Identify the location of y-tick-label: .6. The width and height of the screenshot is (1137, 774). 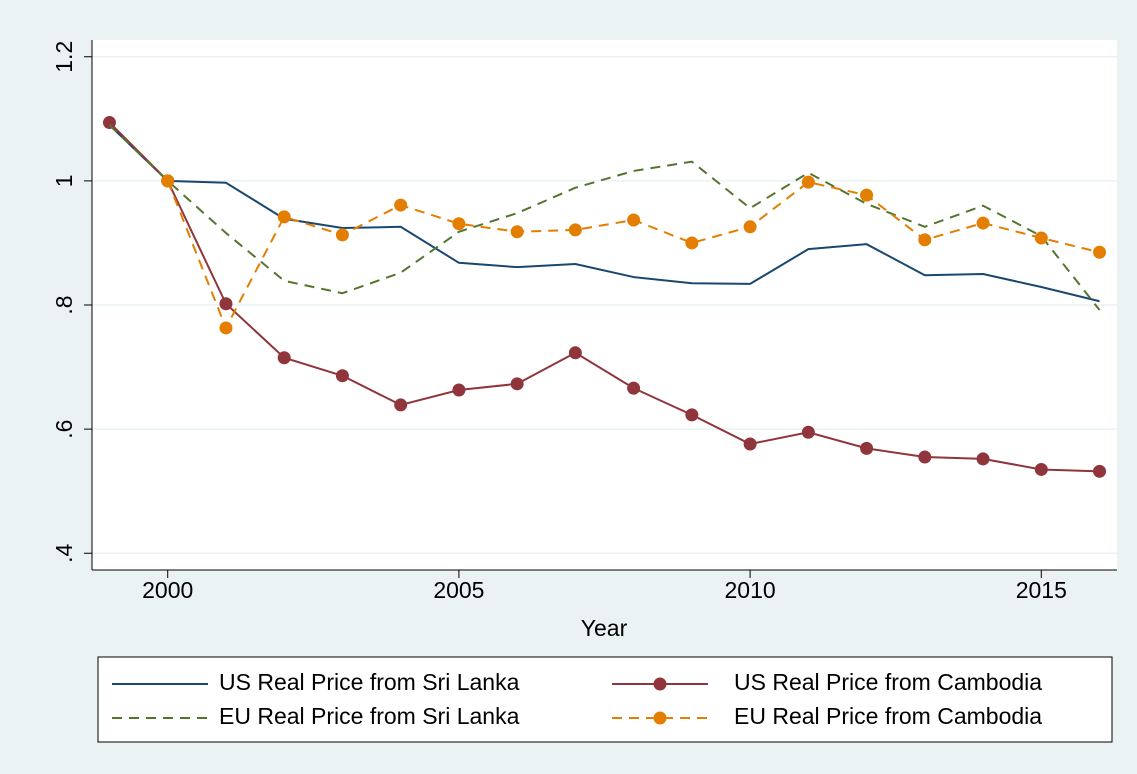
(64, 429).